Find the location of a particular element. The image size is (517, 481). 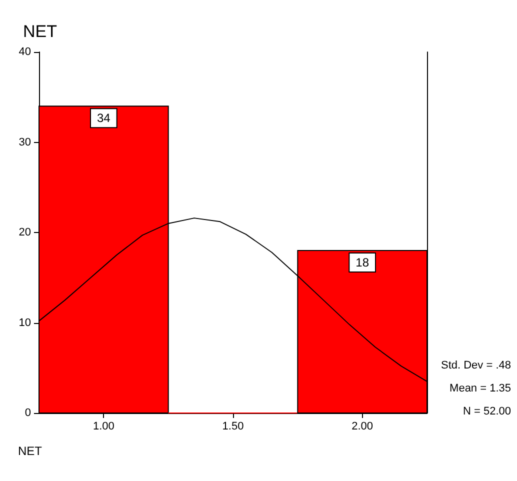

data-label: 34 is located at coordinates (103, 118).